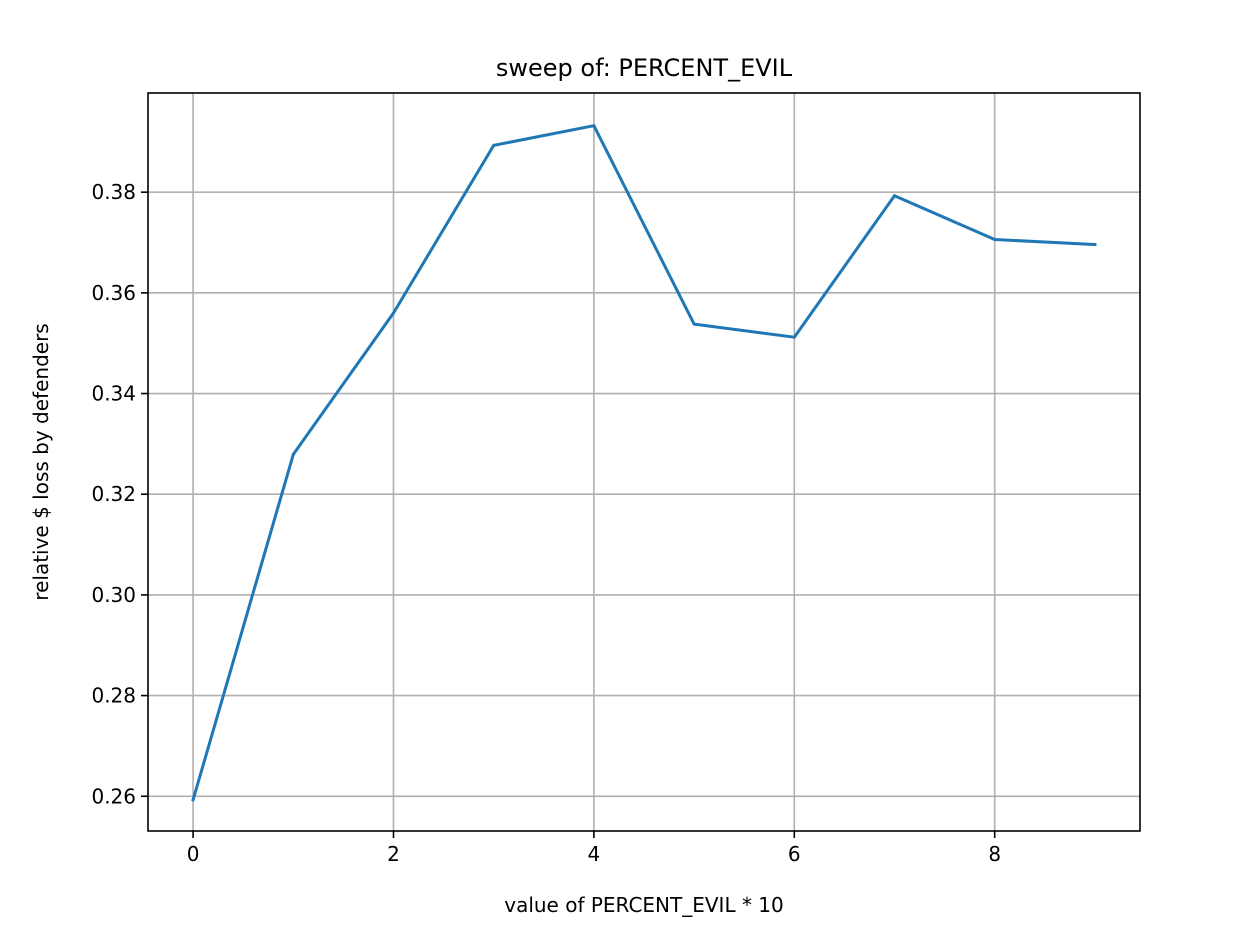 This screenshot has height=926, width=1252. I want to click on y-tick-label: 0.30, so click(113, 595).